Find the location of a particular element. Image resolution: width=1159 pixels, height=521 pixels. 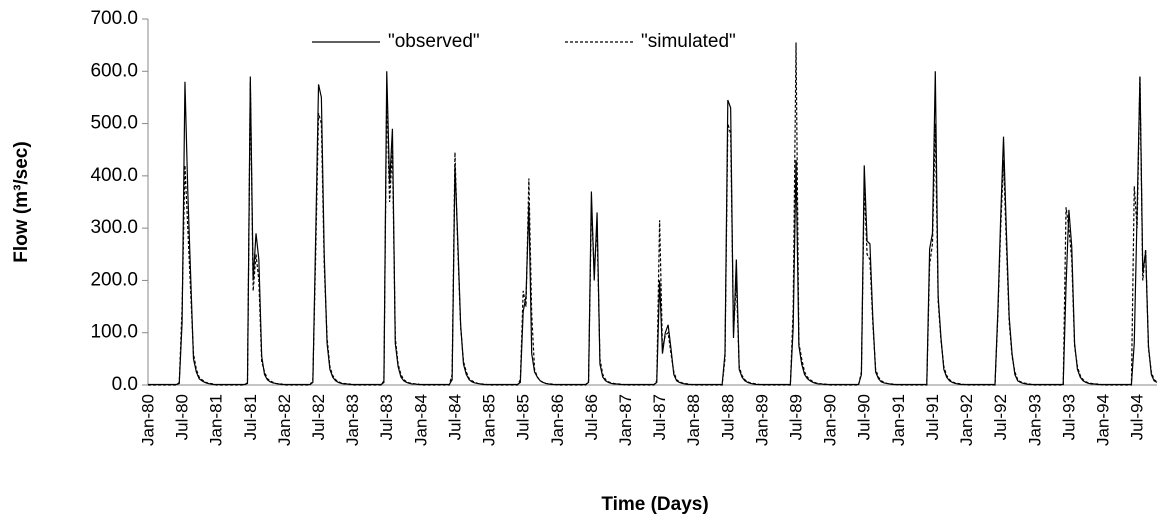

y-tick-label: 700.0 is located at coordinates (114, 18).